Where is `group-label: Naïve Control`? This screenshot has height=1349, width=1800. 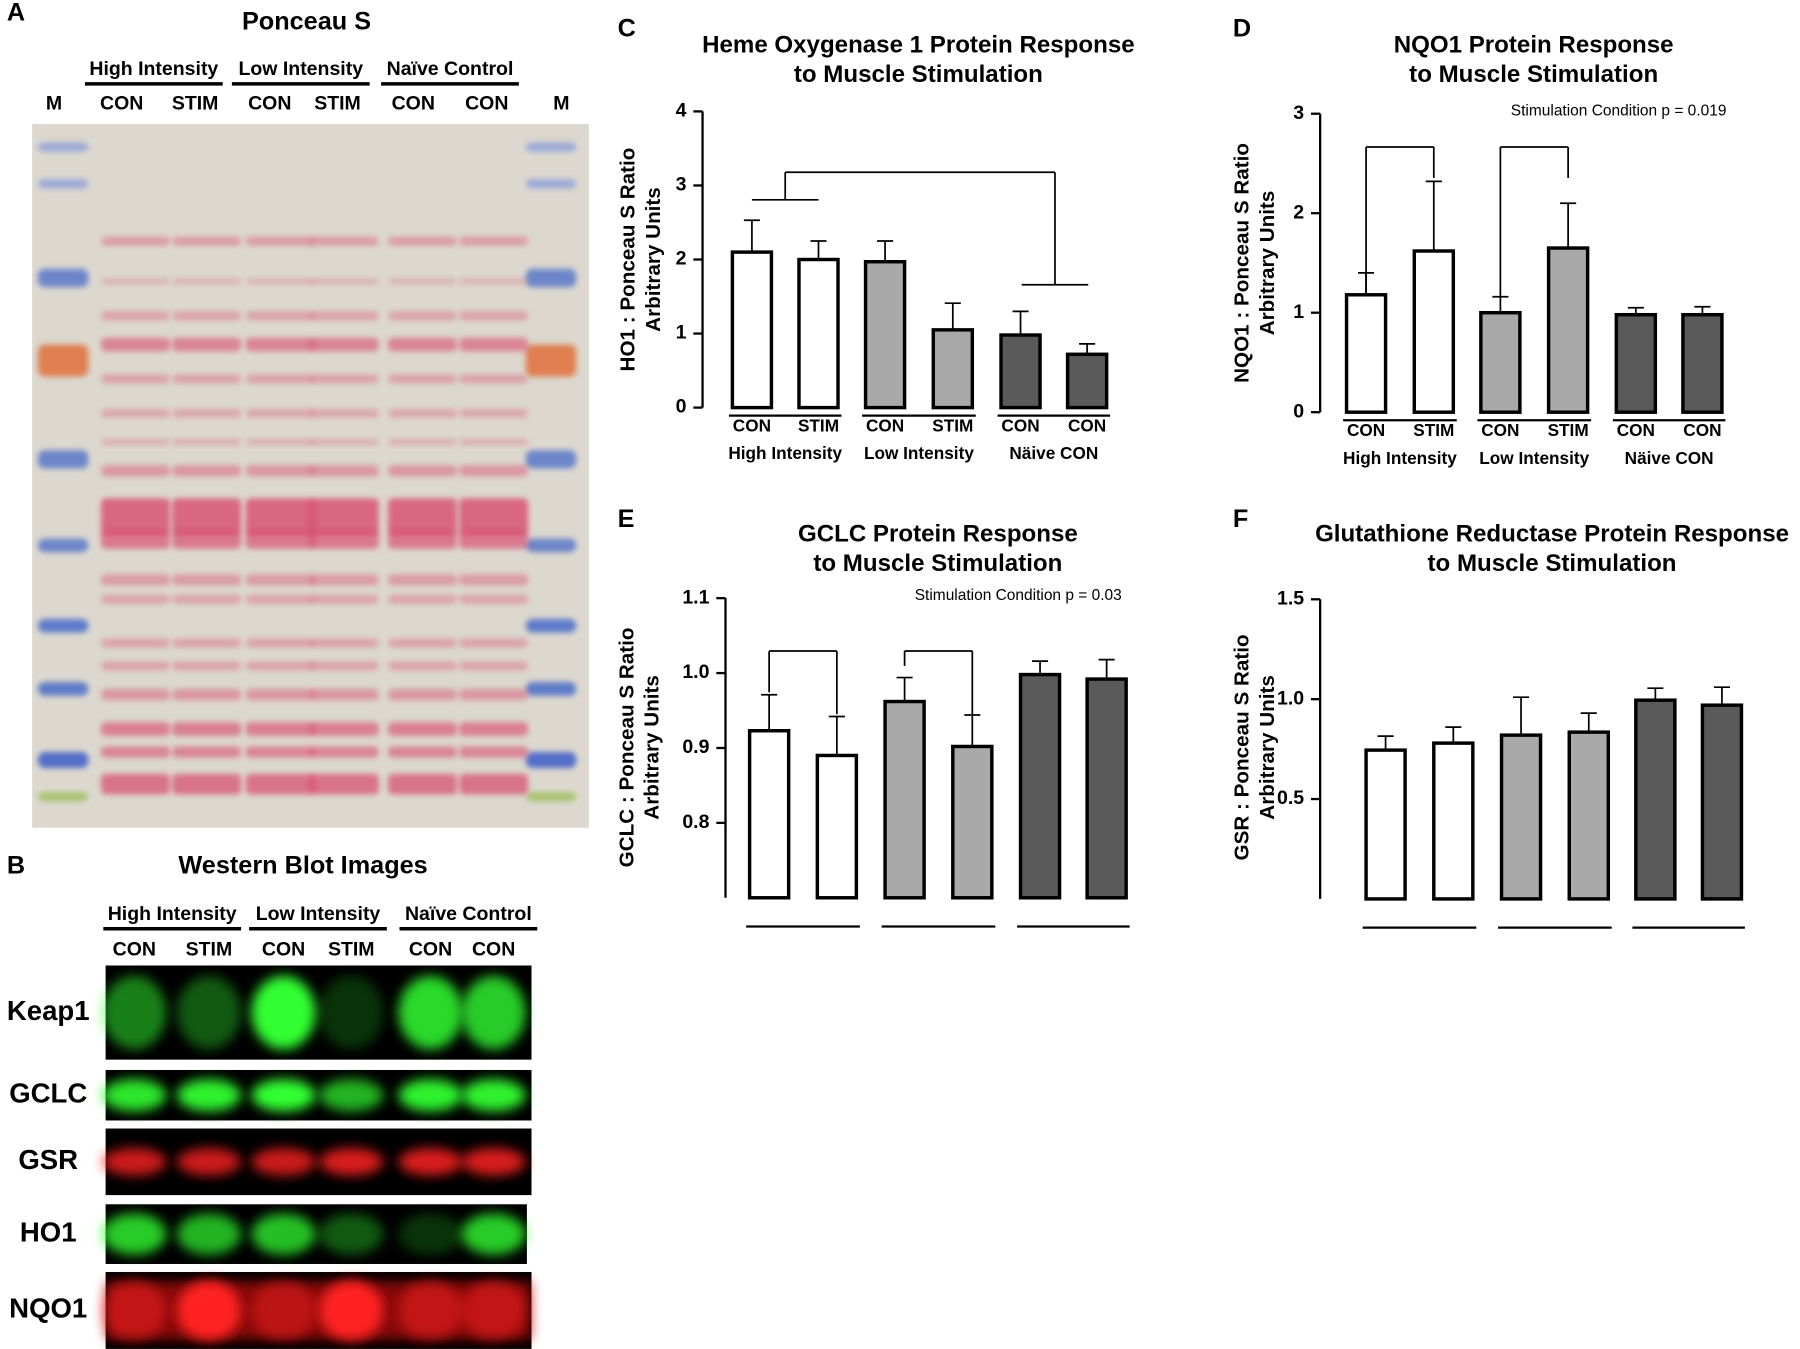 group-label: Naïve Control is located at coordinates (468, 914).